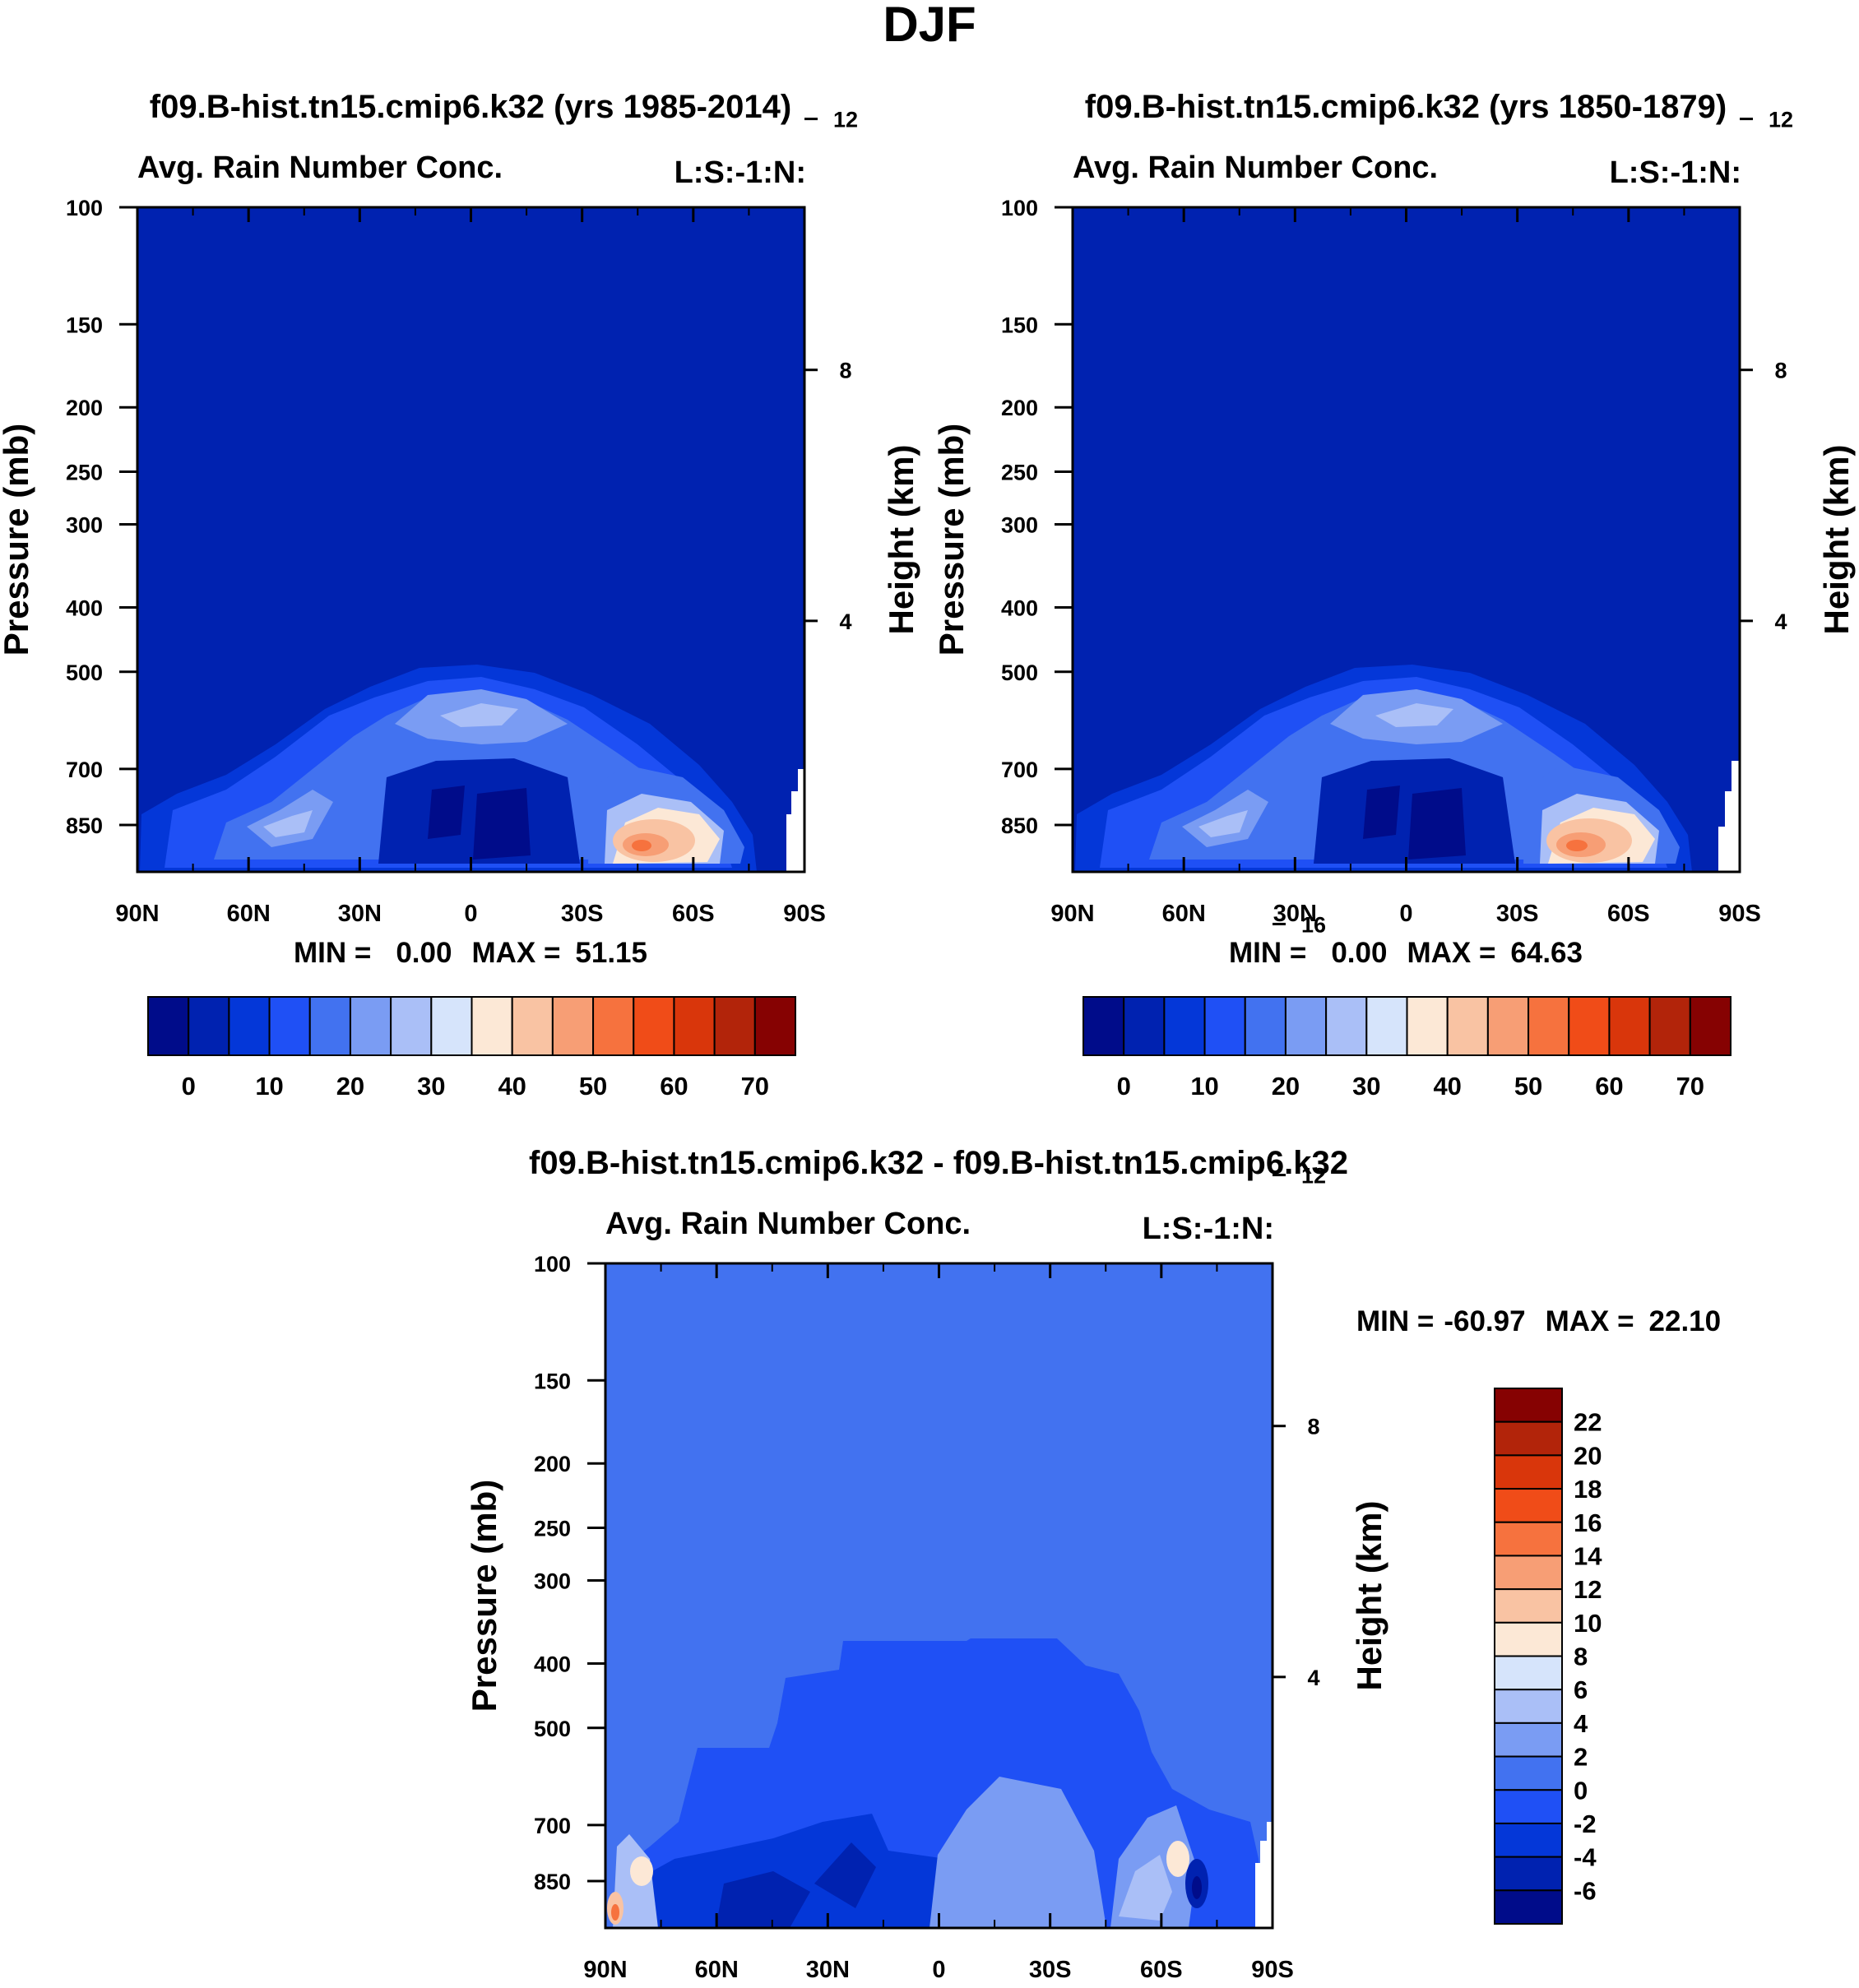 The height and width of the screenshot is (1988, 1859). I want to click on stats: MIN = -60.97 MAX = 22.10, so click(1538, 1321).